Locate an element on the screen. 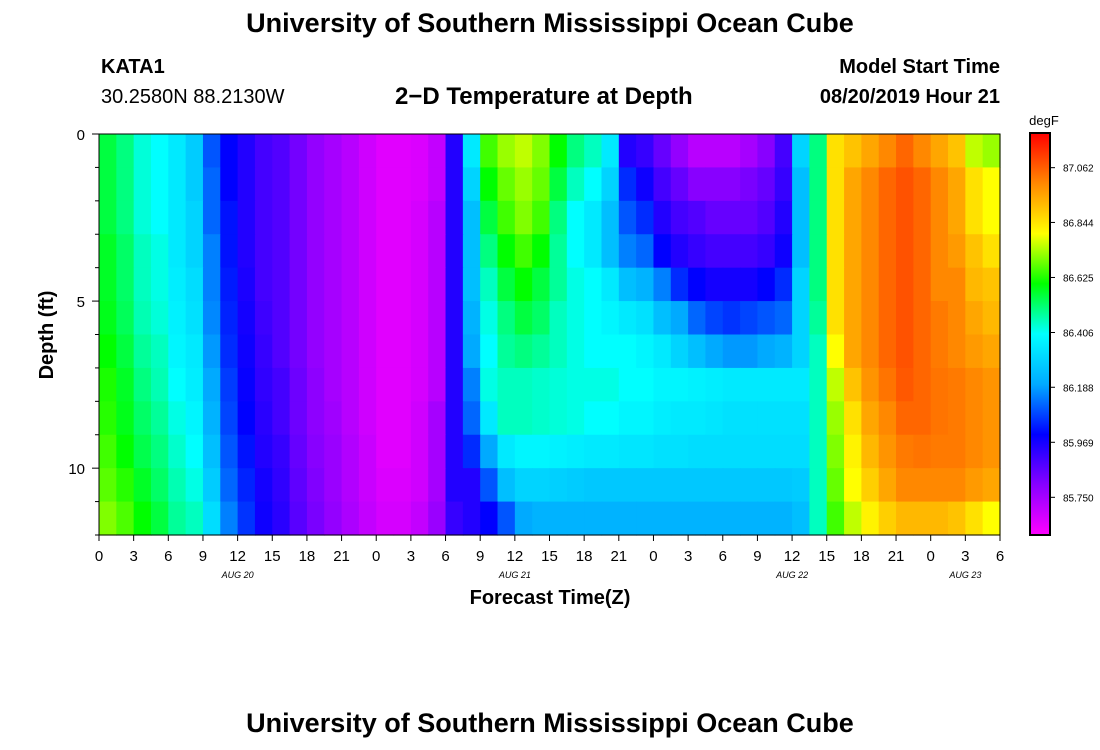  date-label: AUG 21 is located at coordinates (514, 575).